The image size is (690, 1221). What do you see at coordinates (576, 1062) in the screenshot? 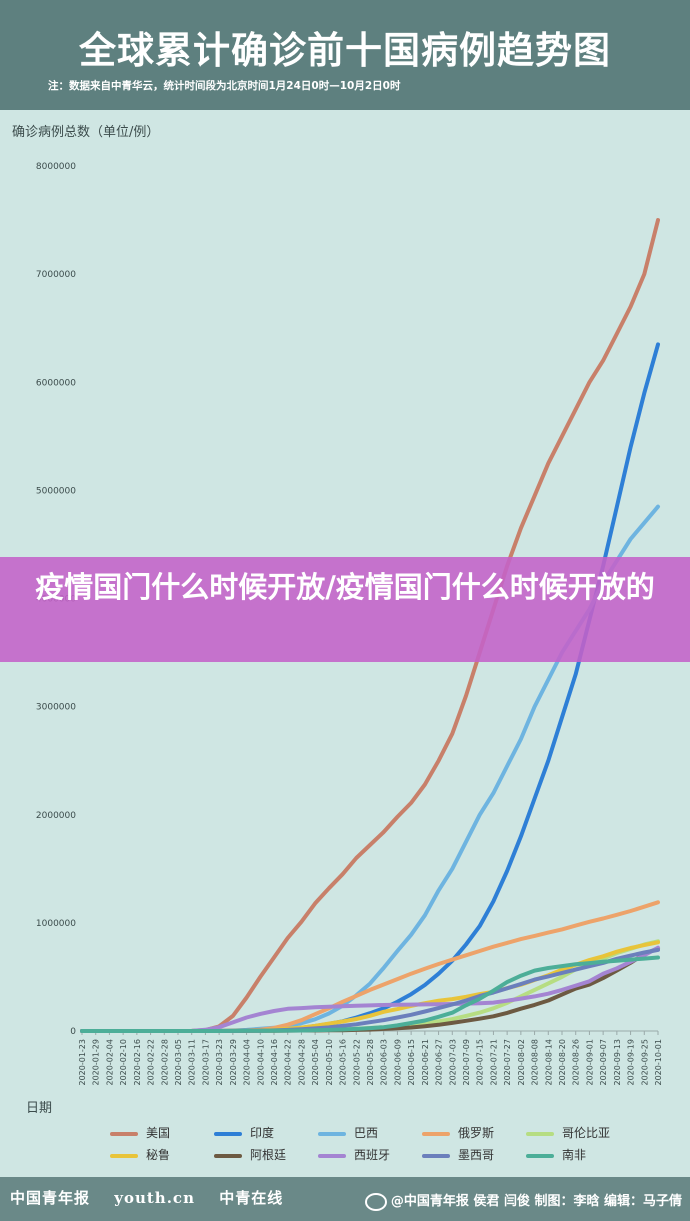
I see `x-tick-label: 2020-08-26` at bounding box center [576, 1062].